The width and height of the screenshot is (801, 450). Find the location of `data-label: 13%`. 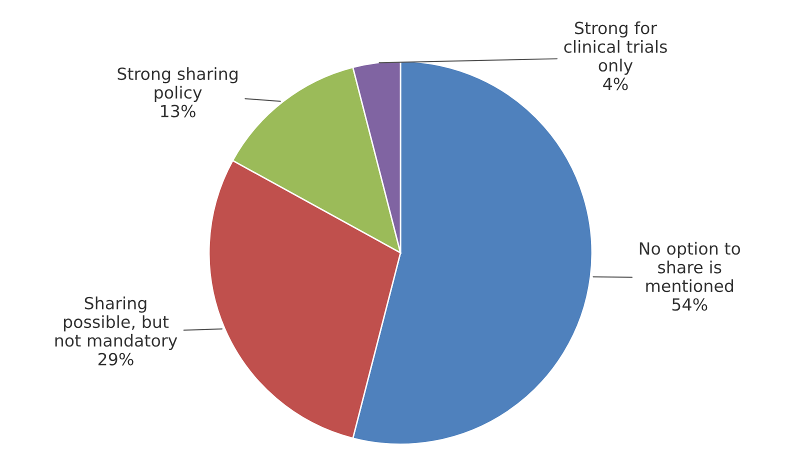

data-label: 13% is located at coordinates (178, 111).